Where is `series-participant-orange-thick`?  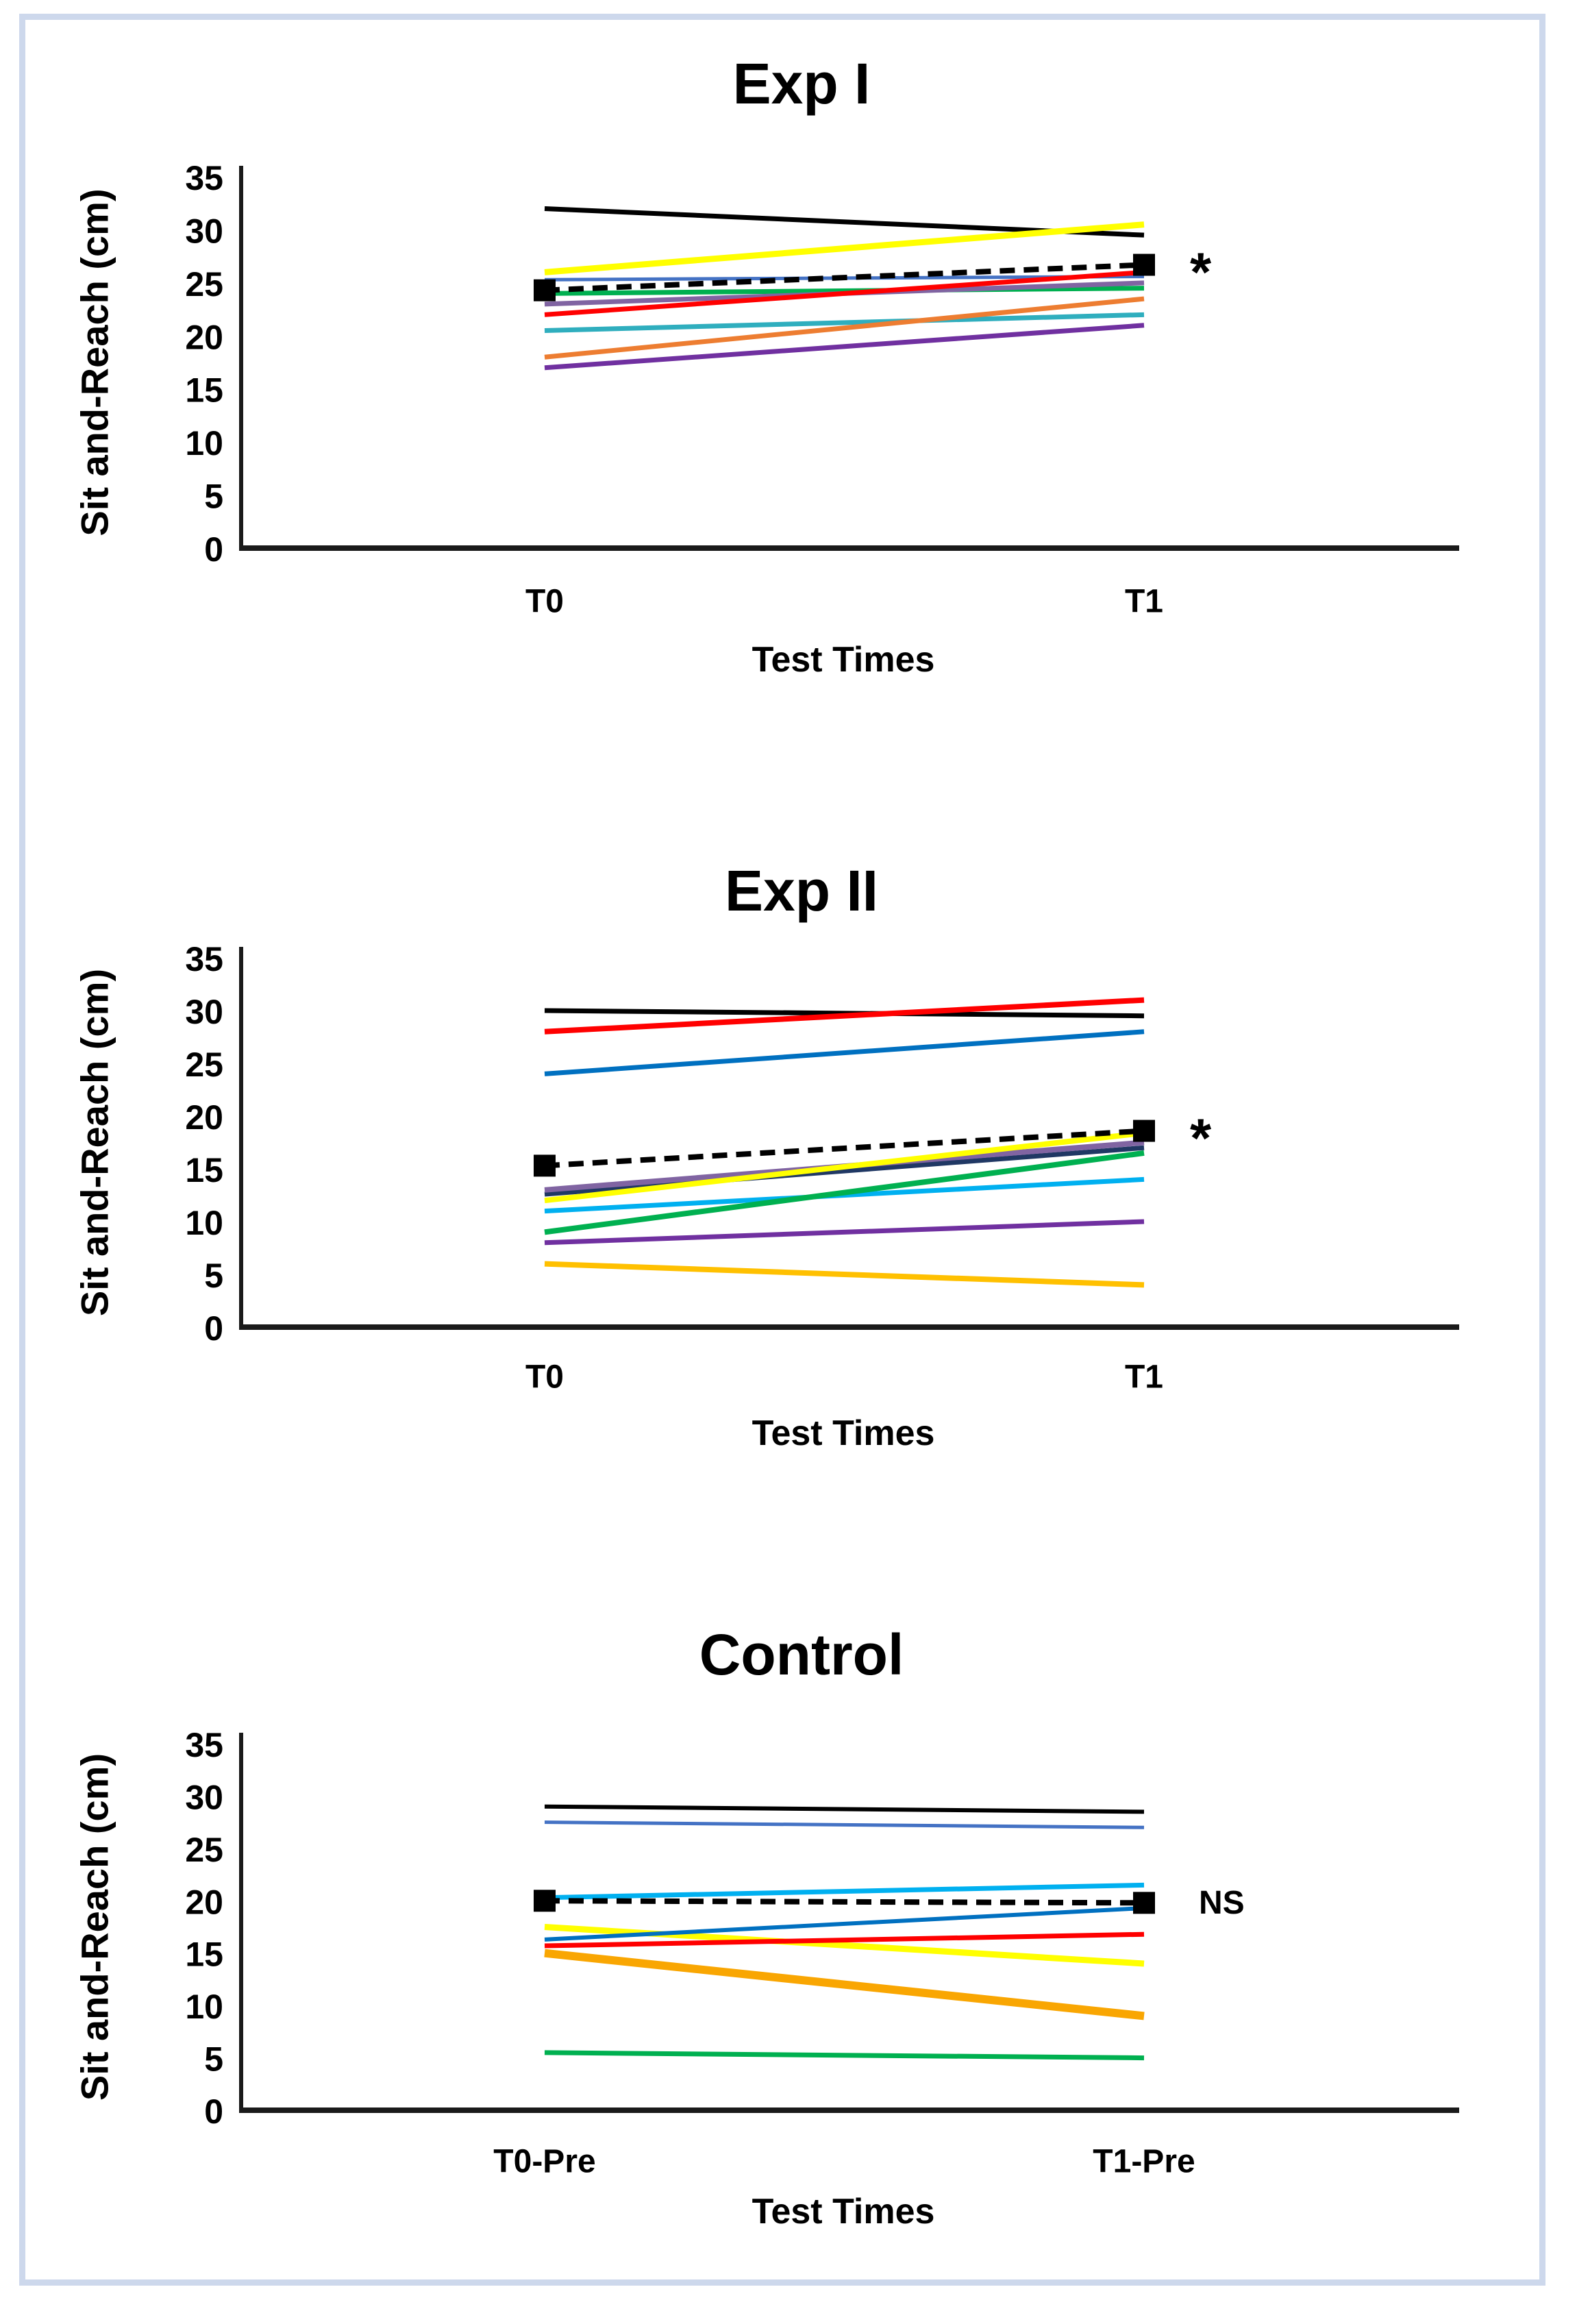
series-participant-orange-thick is located at coordinates (844, 1984).